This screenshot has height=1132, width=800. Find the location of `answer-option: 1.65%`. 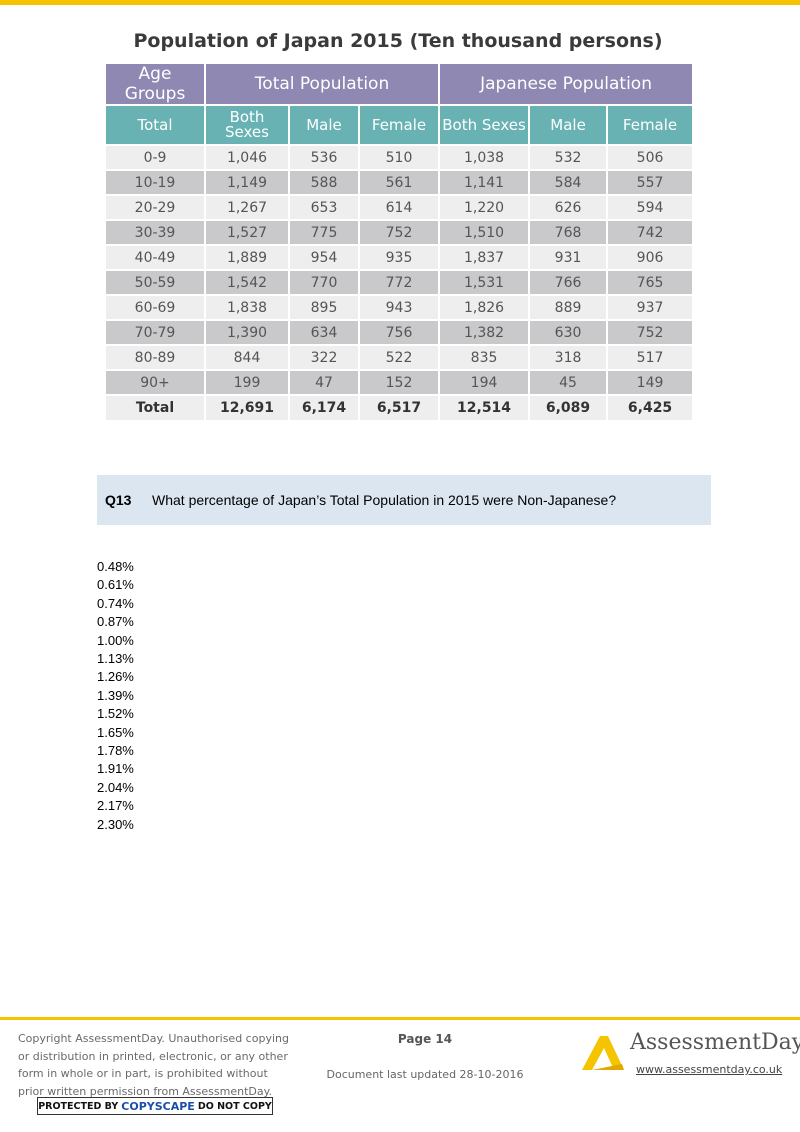

answer-option: 1.65% is located at coordinates (115, 732).